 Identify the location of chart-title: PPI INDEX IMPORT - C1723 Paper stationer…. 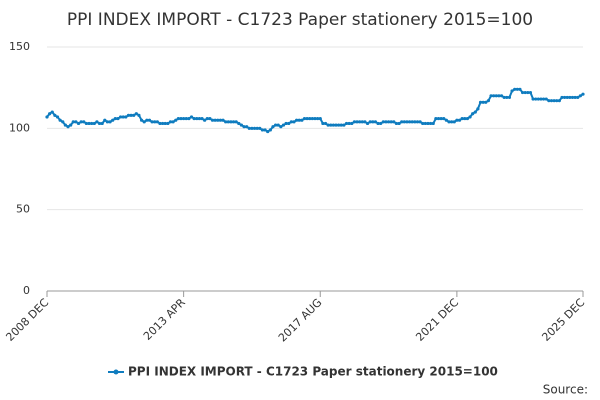
(300, 20).